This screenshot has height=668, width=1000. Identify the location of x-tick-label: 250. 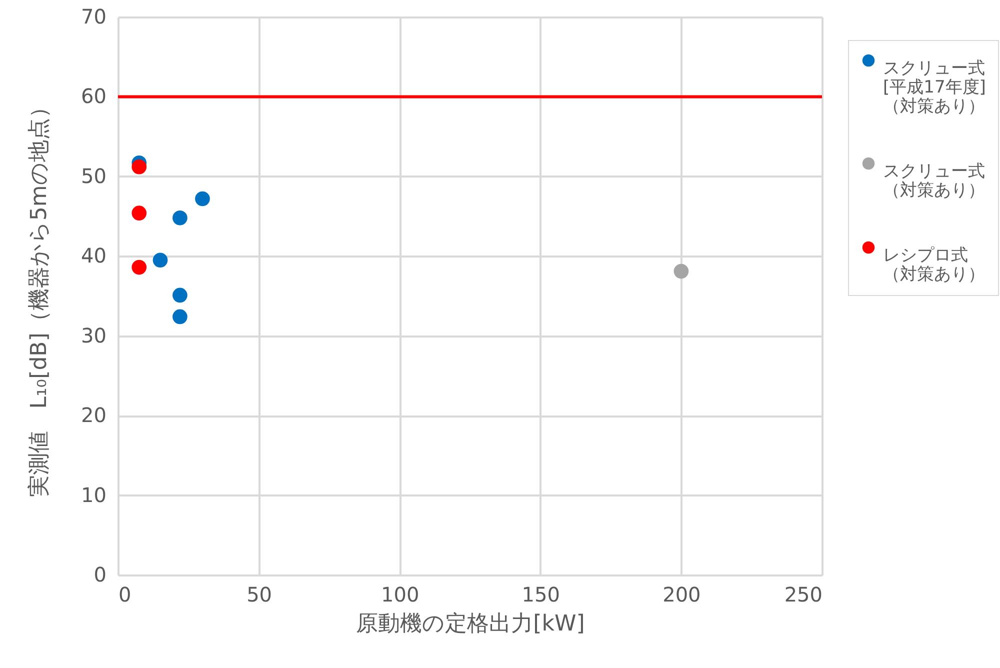
(803, 594).